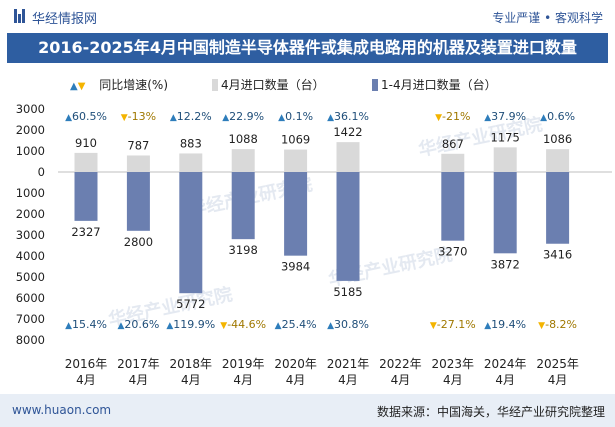  Describe the element at coordinates (505, 137) in the screenshot. I see `bar-april-label: 1175` at that location.